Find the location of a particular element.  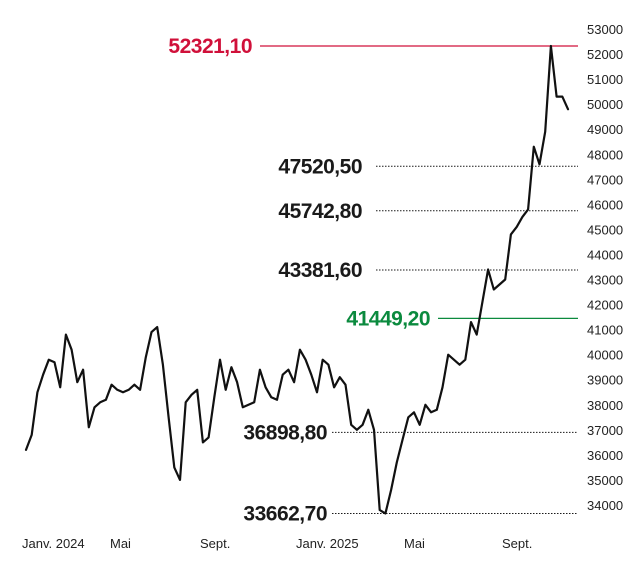

y-tick-label: 42000 is located at coordinates (605, 305).